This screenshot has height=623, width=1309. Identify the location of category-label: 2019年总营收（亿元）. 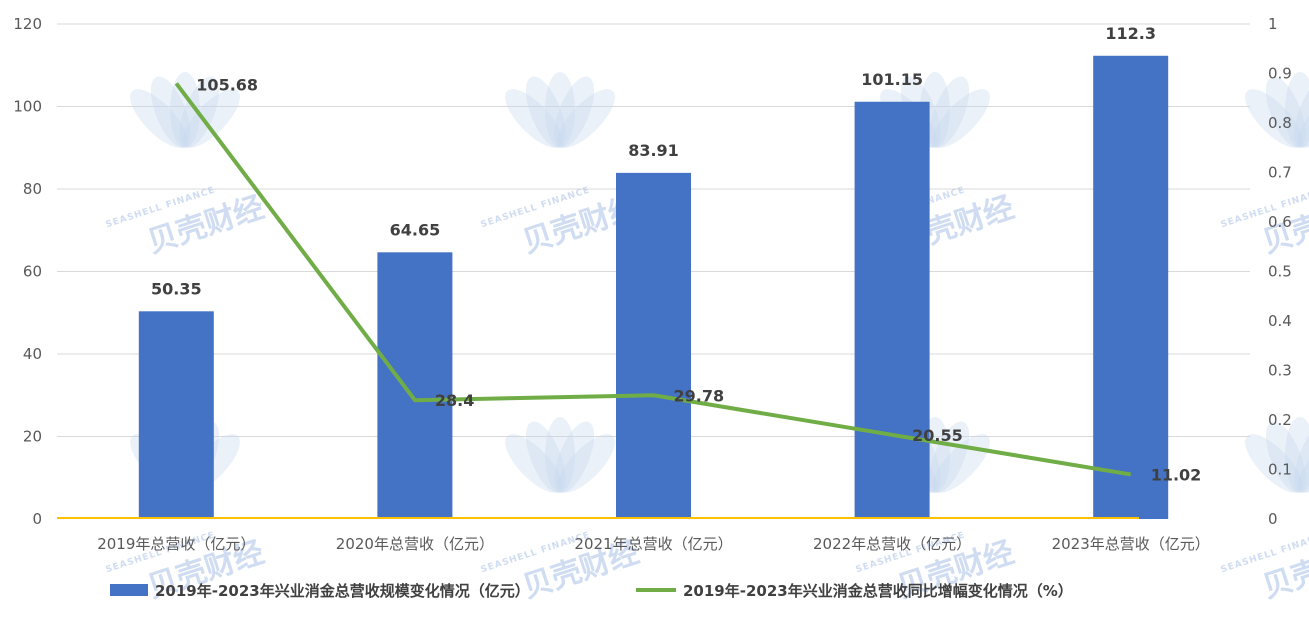
(176, 544).